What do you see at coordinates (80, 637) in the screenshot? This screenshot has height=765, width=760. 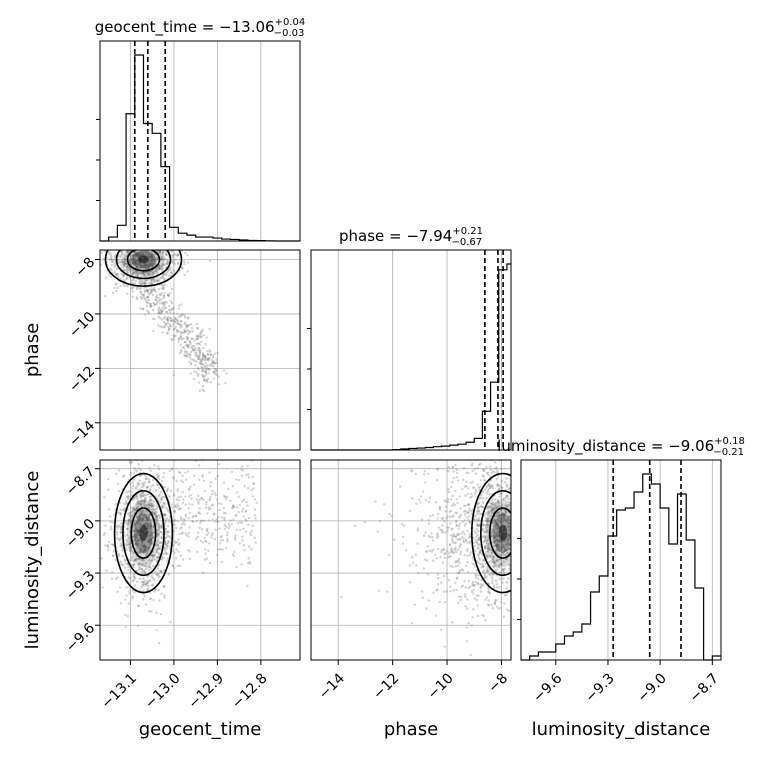 I see `y-tick-label: −9.6` at bounding box center [80, 637].